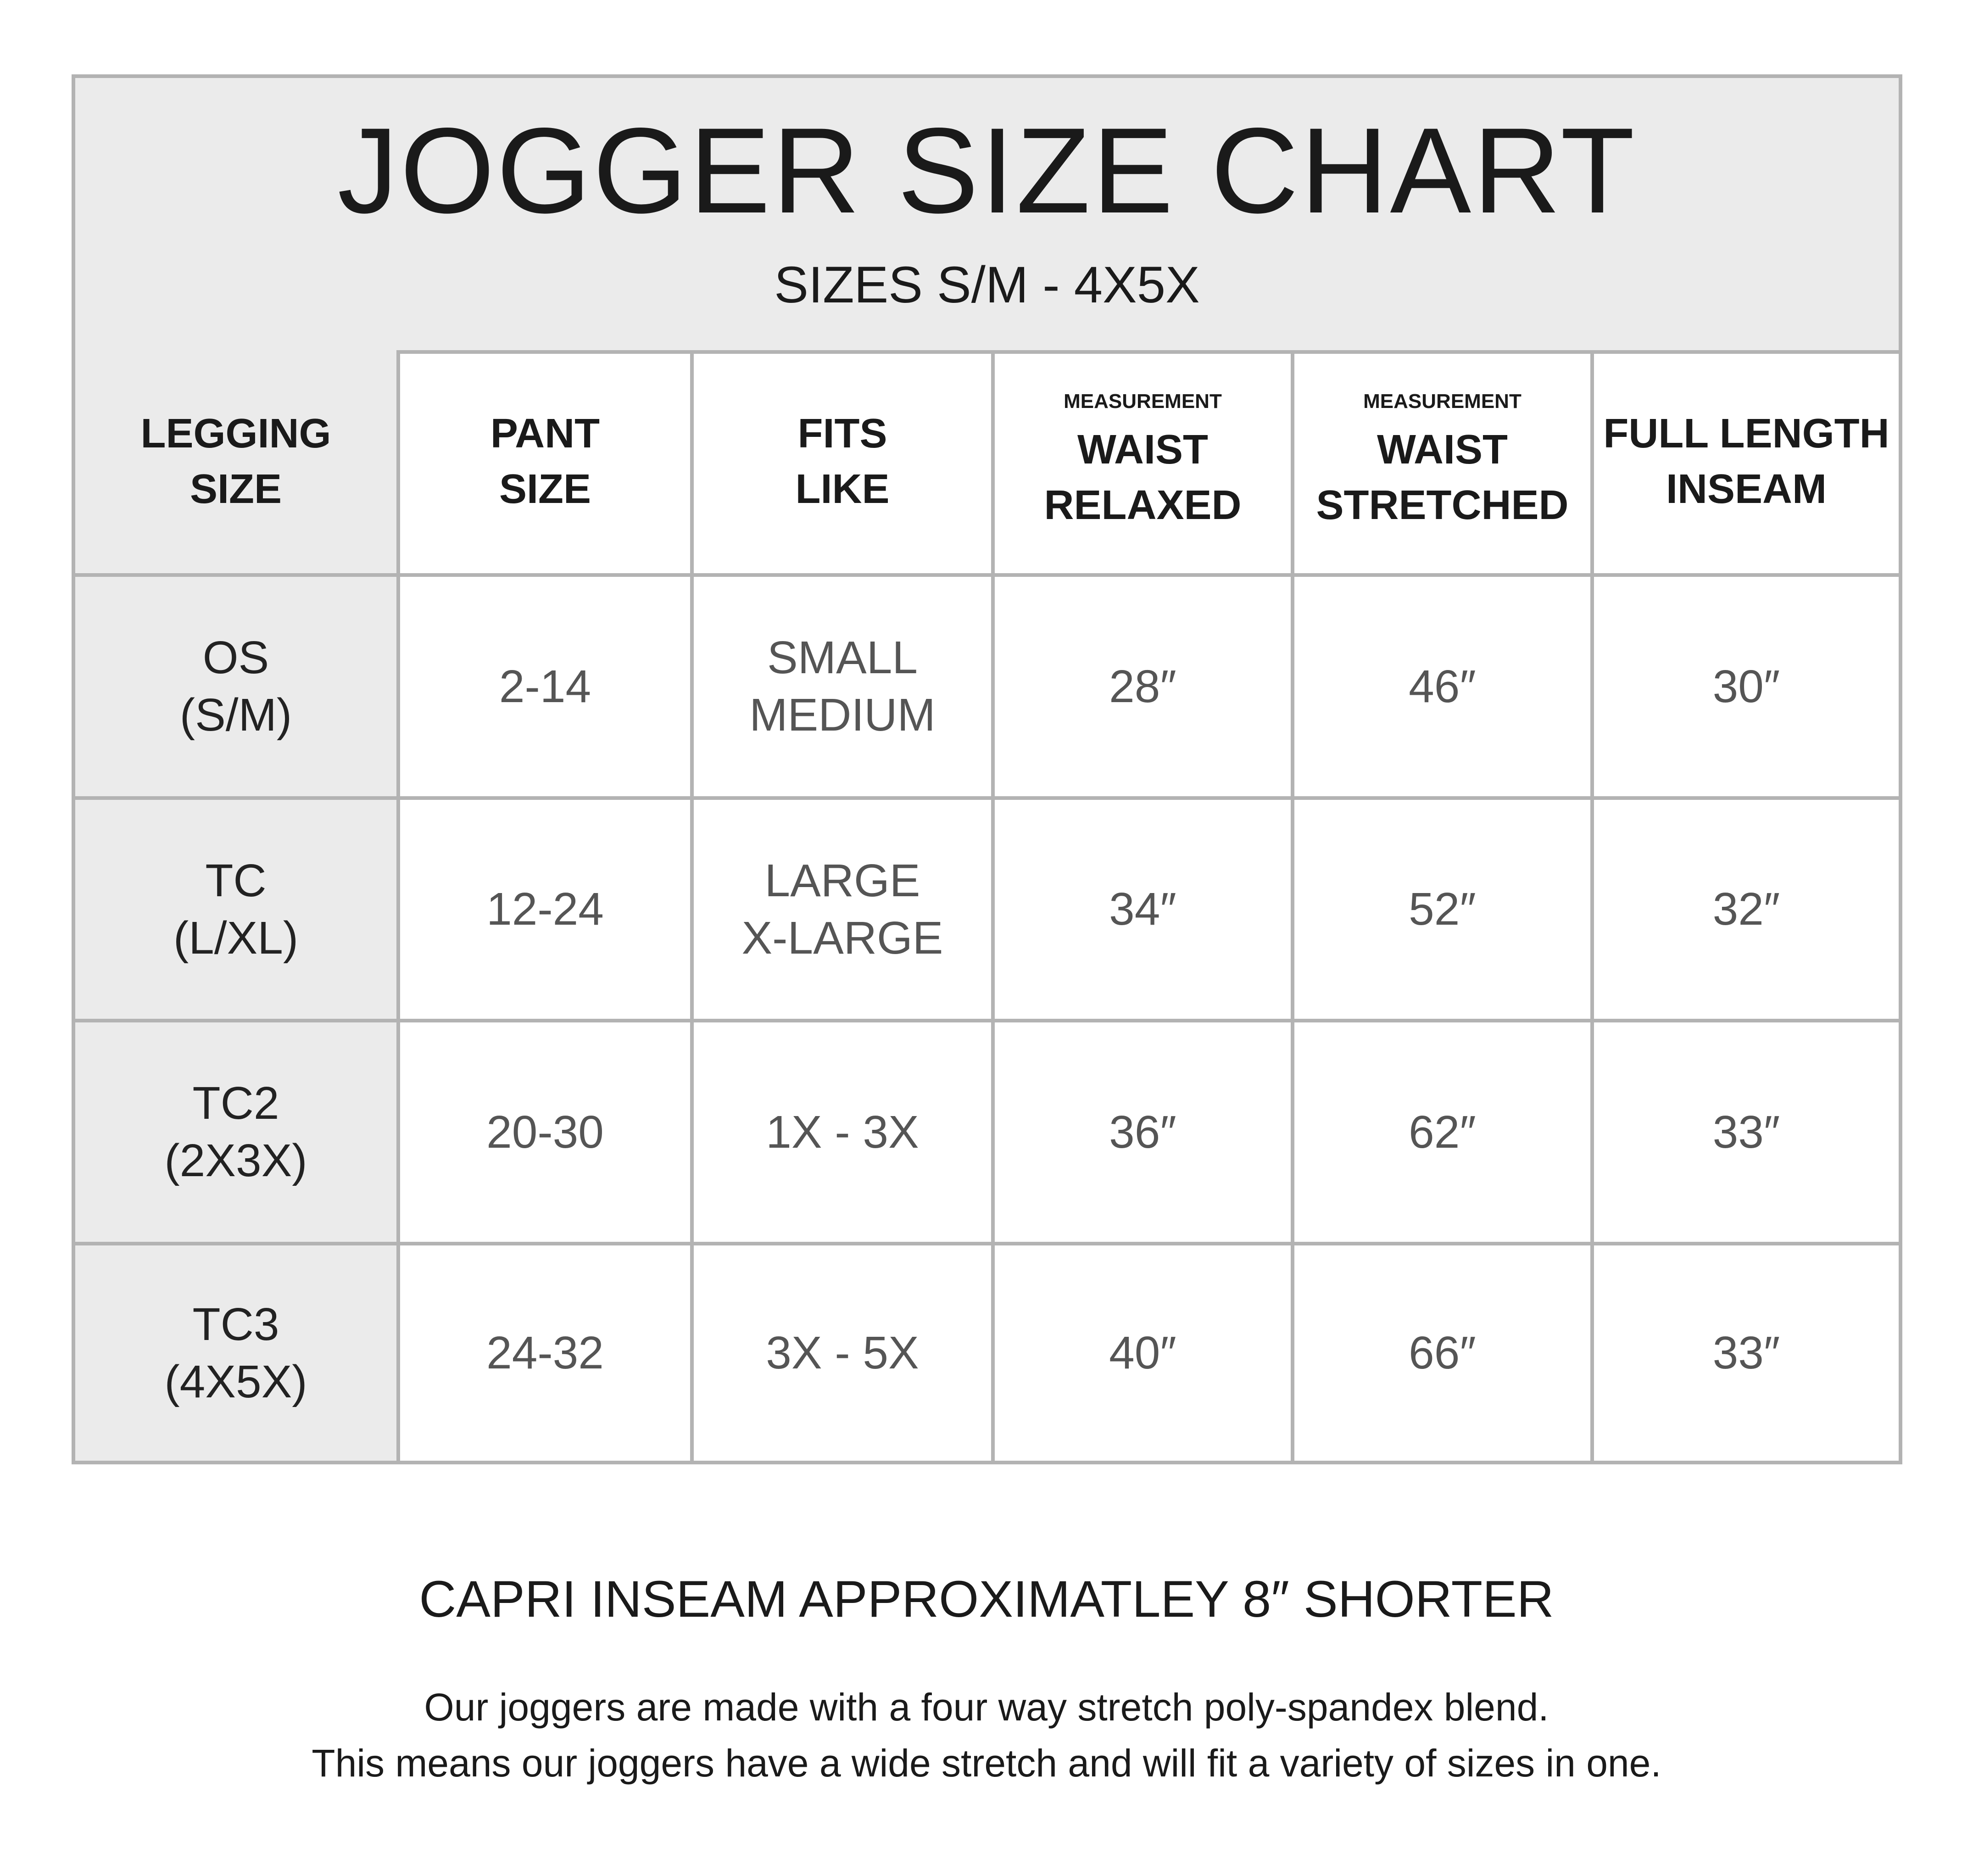  I want to click on cell-value: (2X3X), so click(235, 1160).